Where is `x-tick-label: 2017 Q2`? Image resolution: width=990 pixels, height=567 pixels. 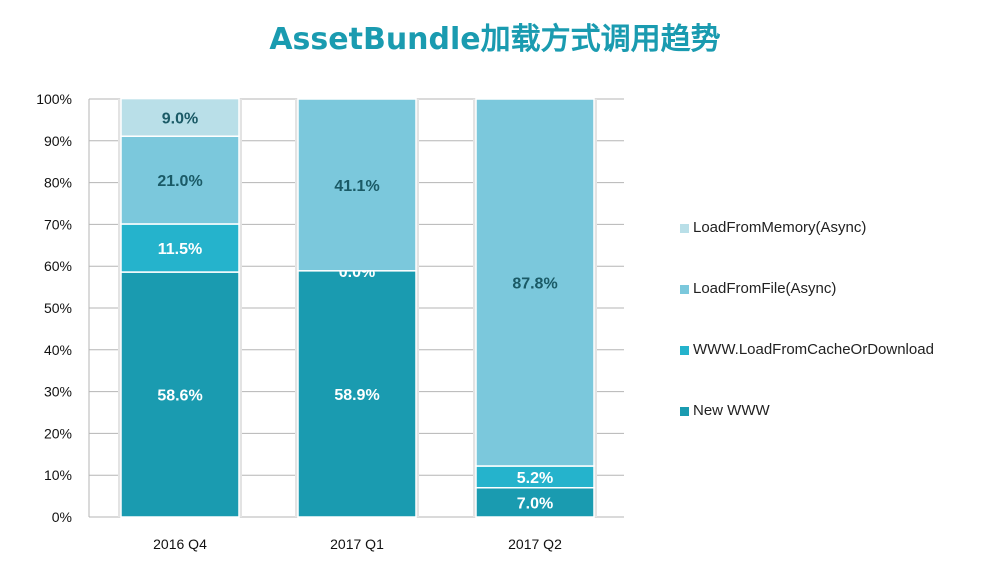 x-tick-label: 2017 Q2 is located at coordinates (535, 544).